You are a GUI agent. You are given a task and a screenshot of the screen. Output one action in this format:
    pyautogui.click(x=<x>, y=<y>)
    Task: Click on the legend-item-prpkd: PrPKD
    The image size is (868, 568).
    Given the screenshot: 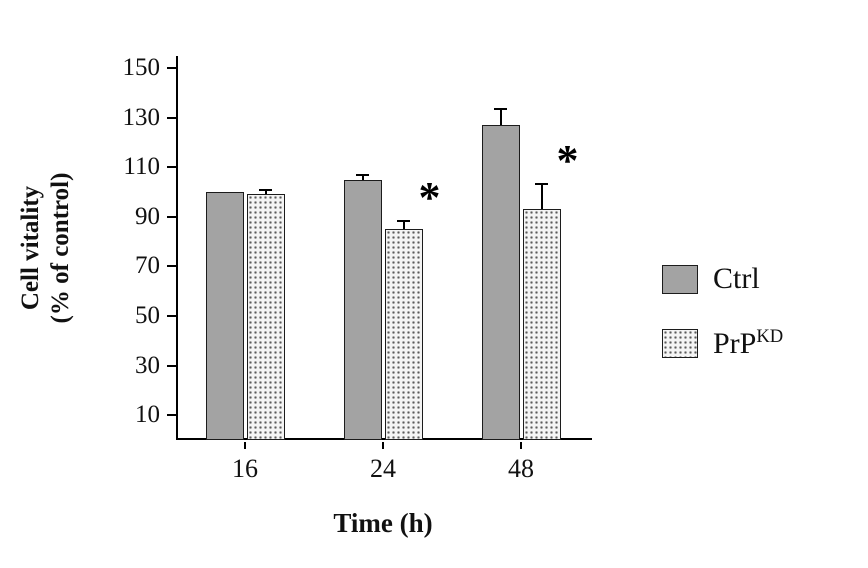 What is the action you would take?
    pyautogui.click(x=722, y=343)
    